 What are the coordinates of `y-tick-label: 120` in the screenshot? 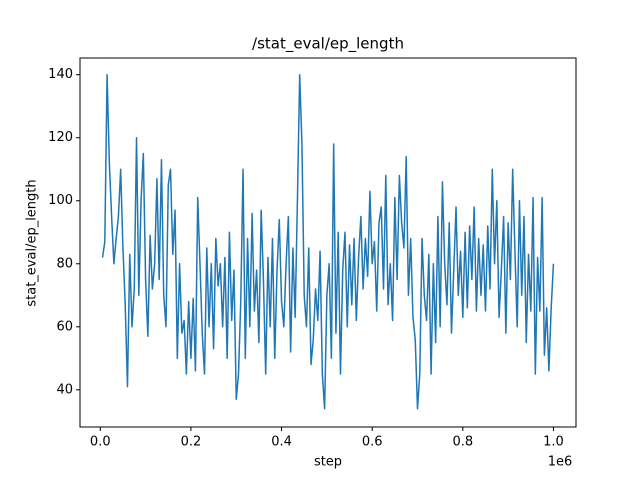 It's located at (60, 137).